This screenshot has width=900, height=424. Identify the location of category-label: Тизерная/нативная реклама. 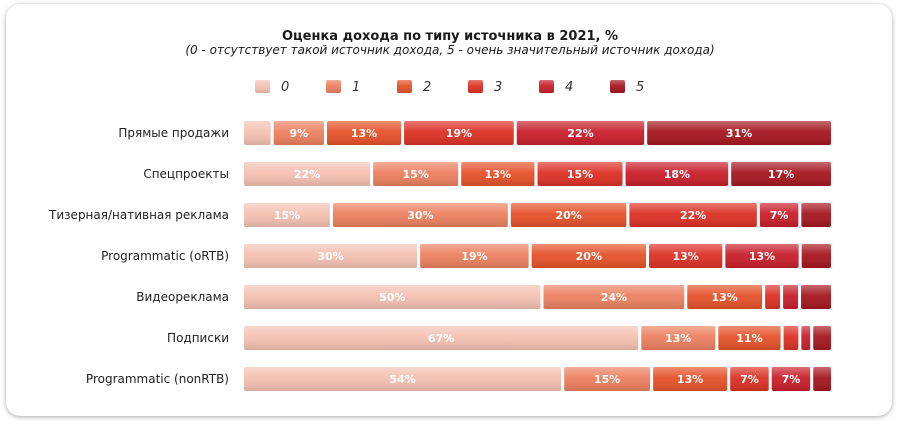
(138, 215).